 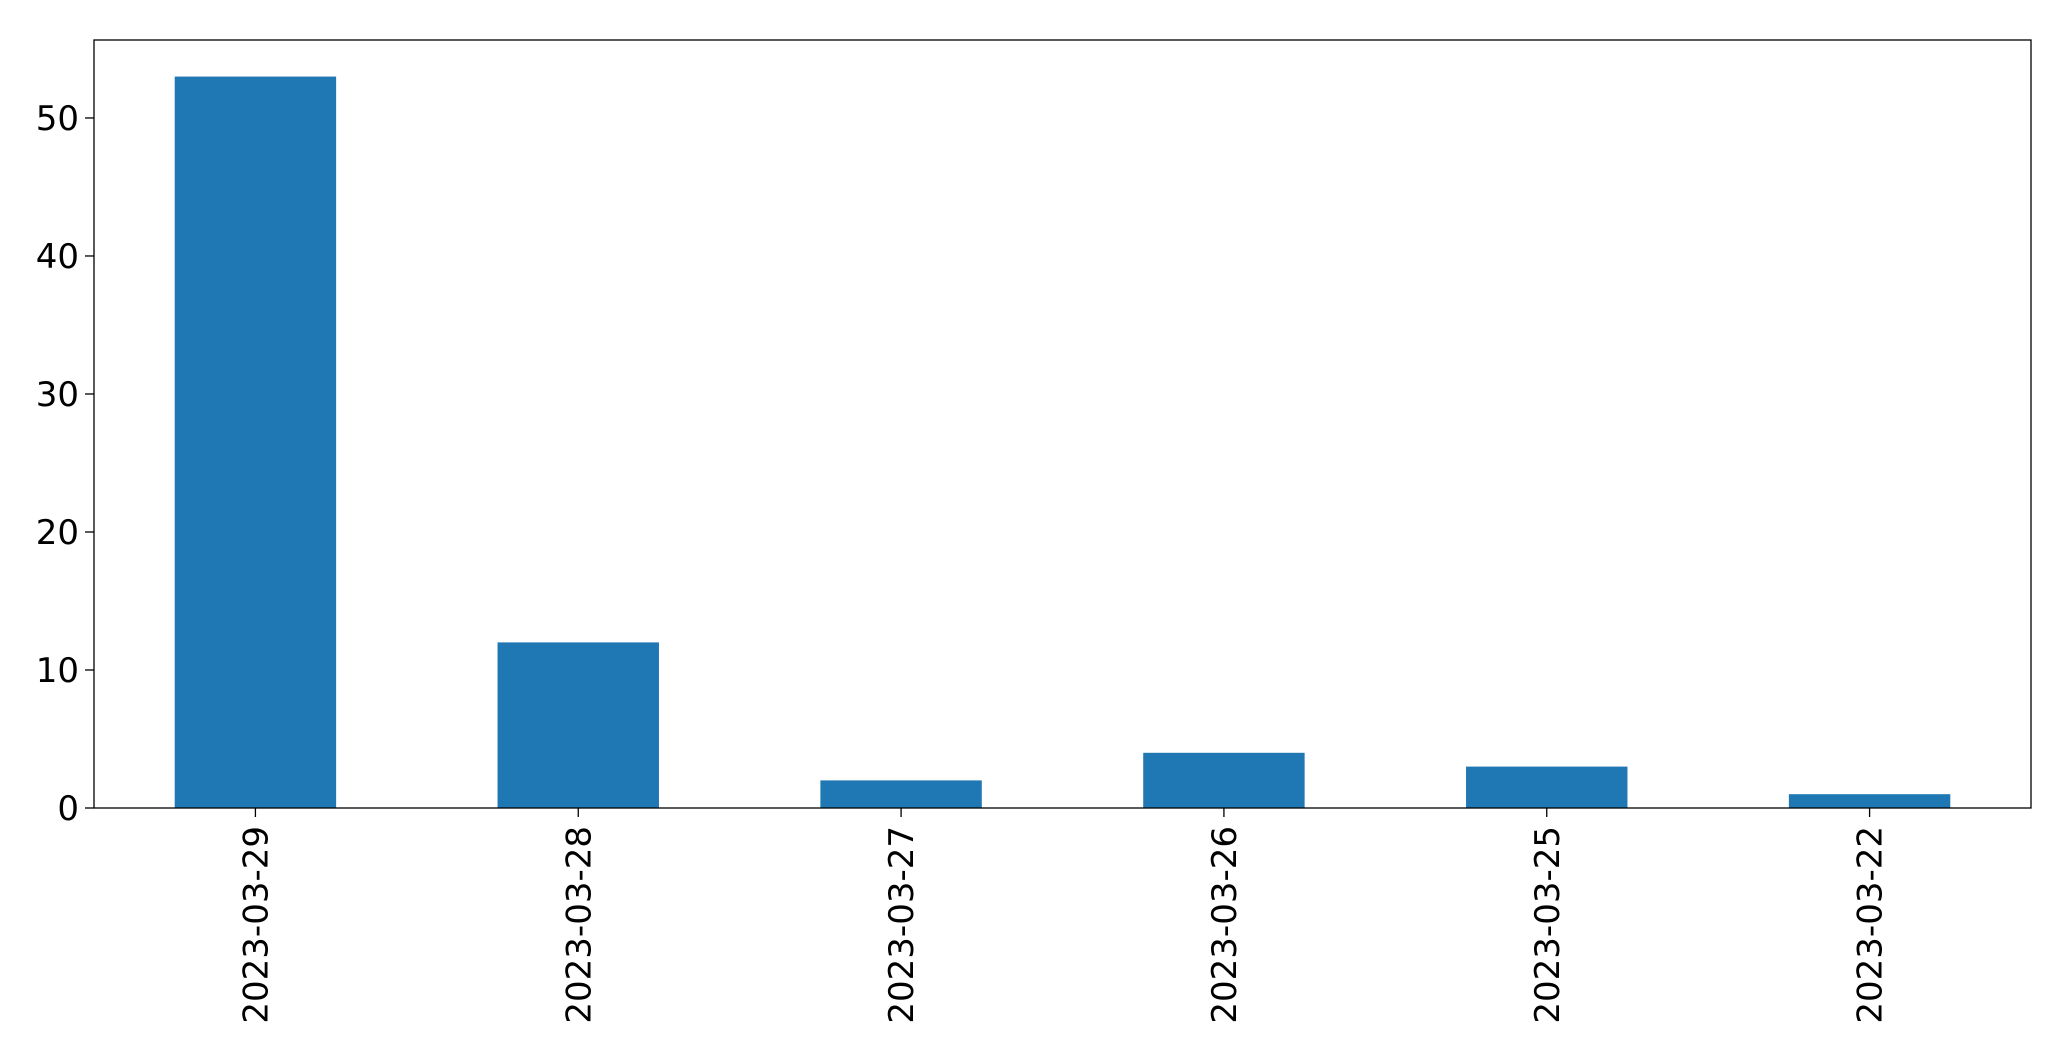 What do you see at coordinates (256, 925) in the screenshot?
I see `x-tick-label: 2023-03-29` at bounding box center [256, 925].